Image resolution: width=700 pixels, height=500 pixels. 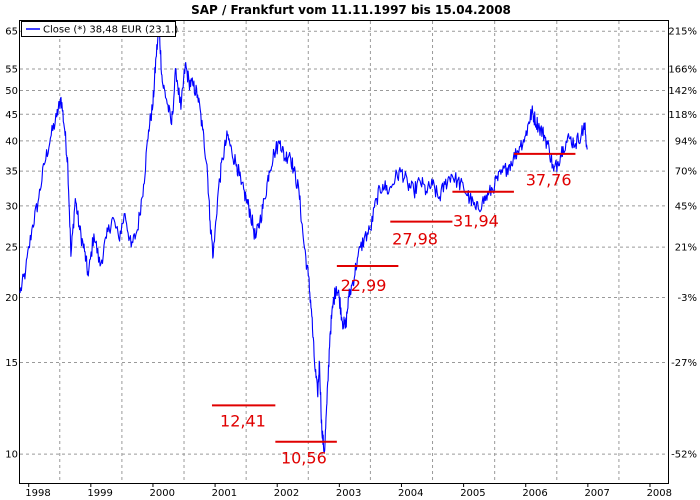 I want to click on y-tick-left: 20, so click(x=11, y=298).